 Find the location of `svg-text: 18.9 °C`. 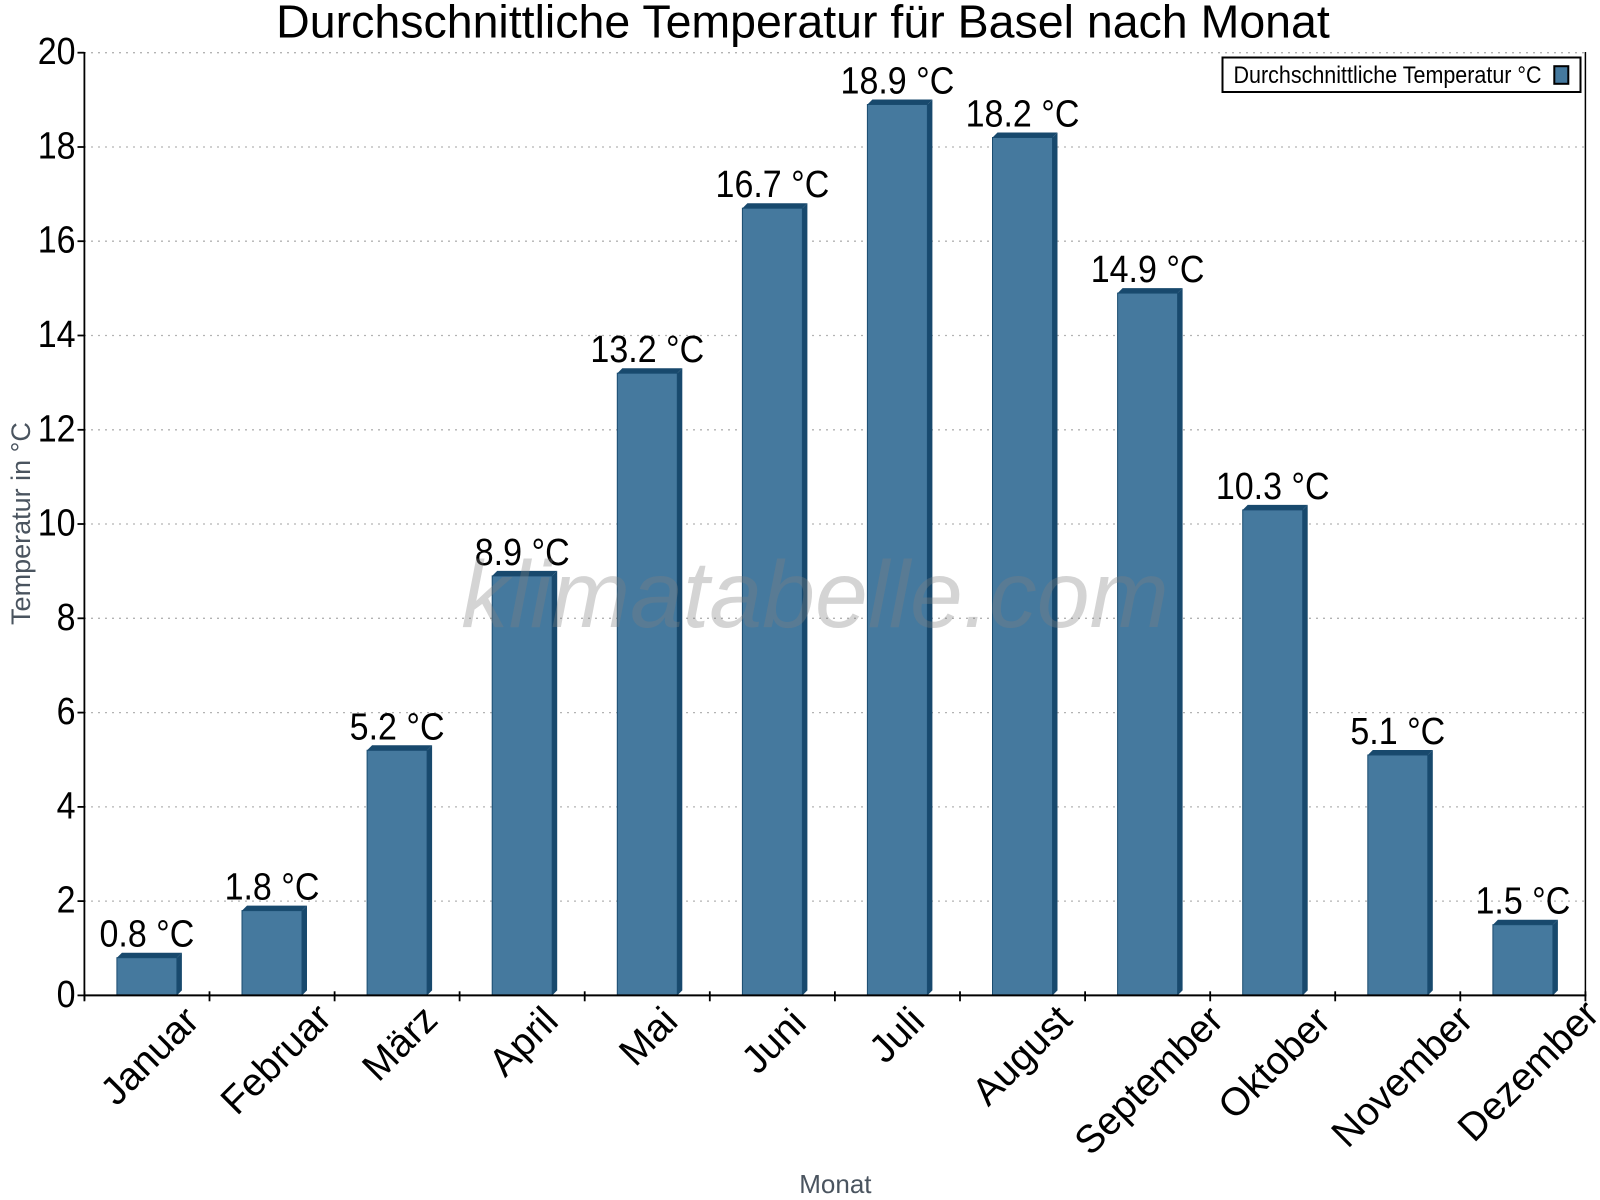

svg-text: 18.9 °C is located at coordinates (898, 81).